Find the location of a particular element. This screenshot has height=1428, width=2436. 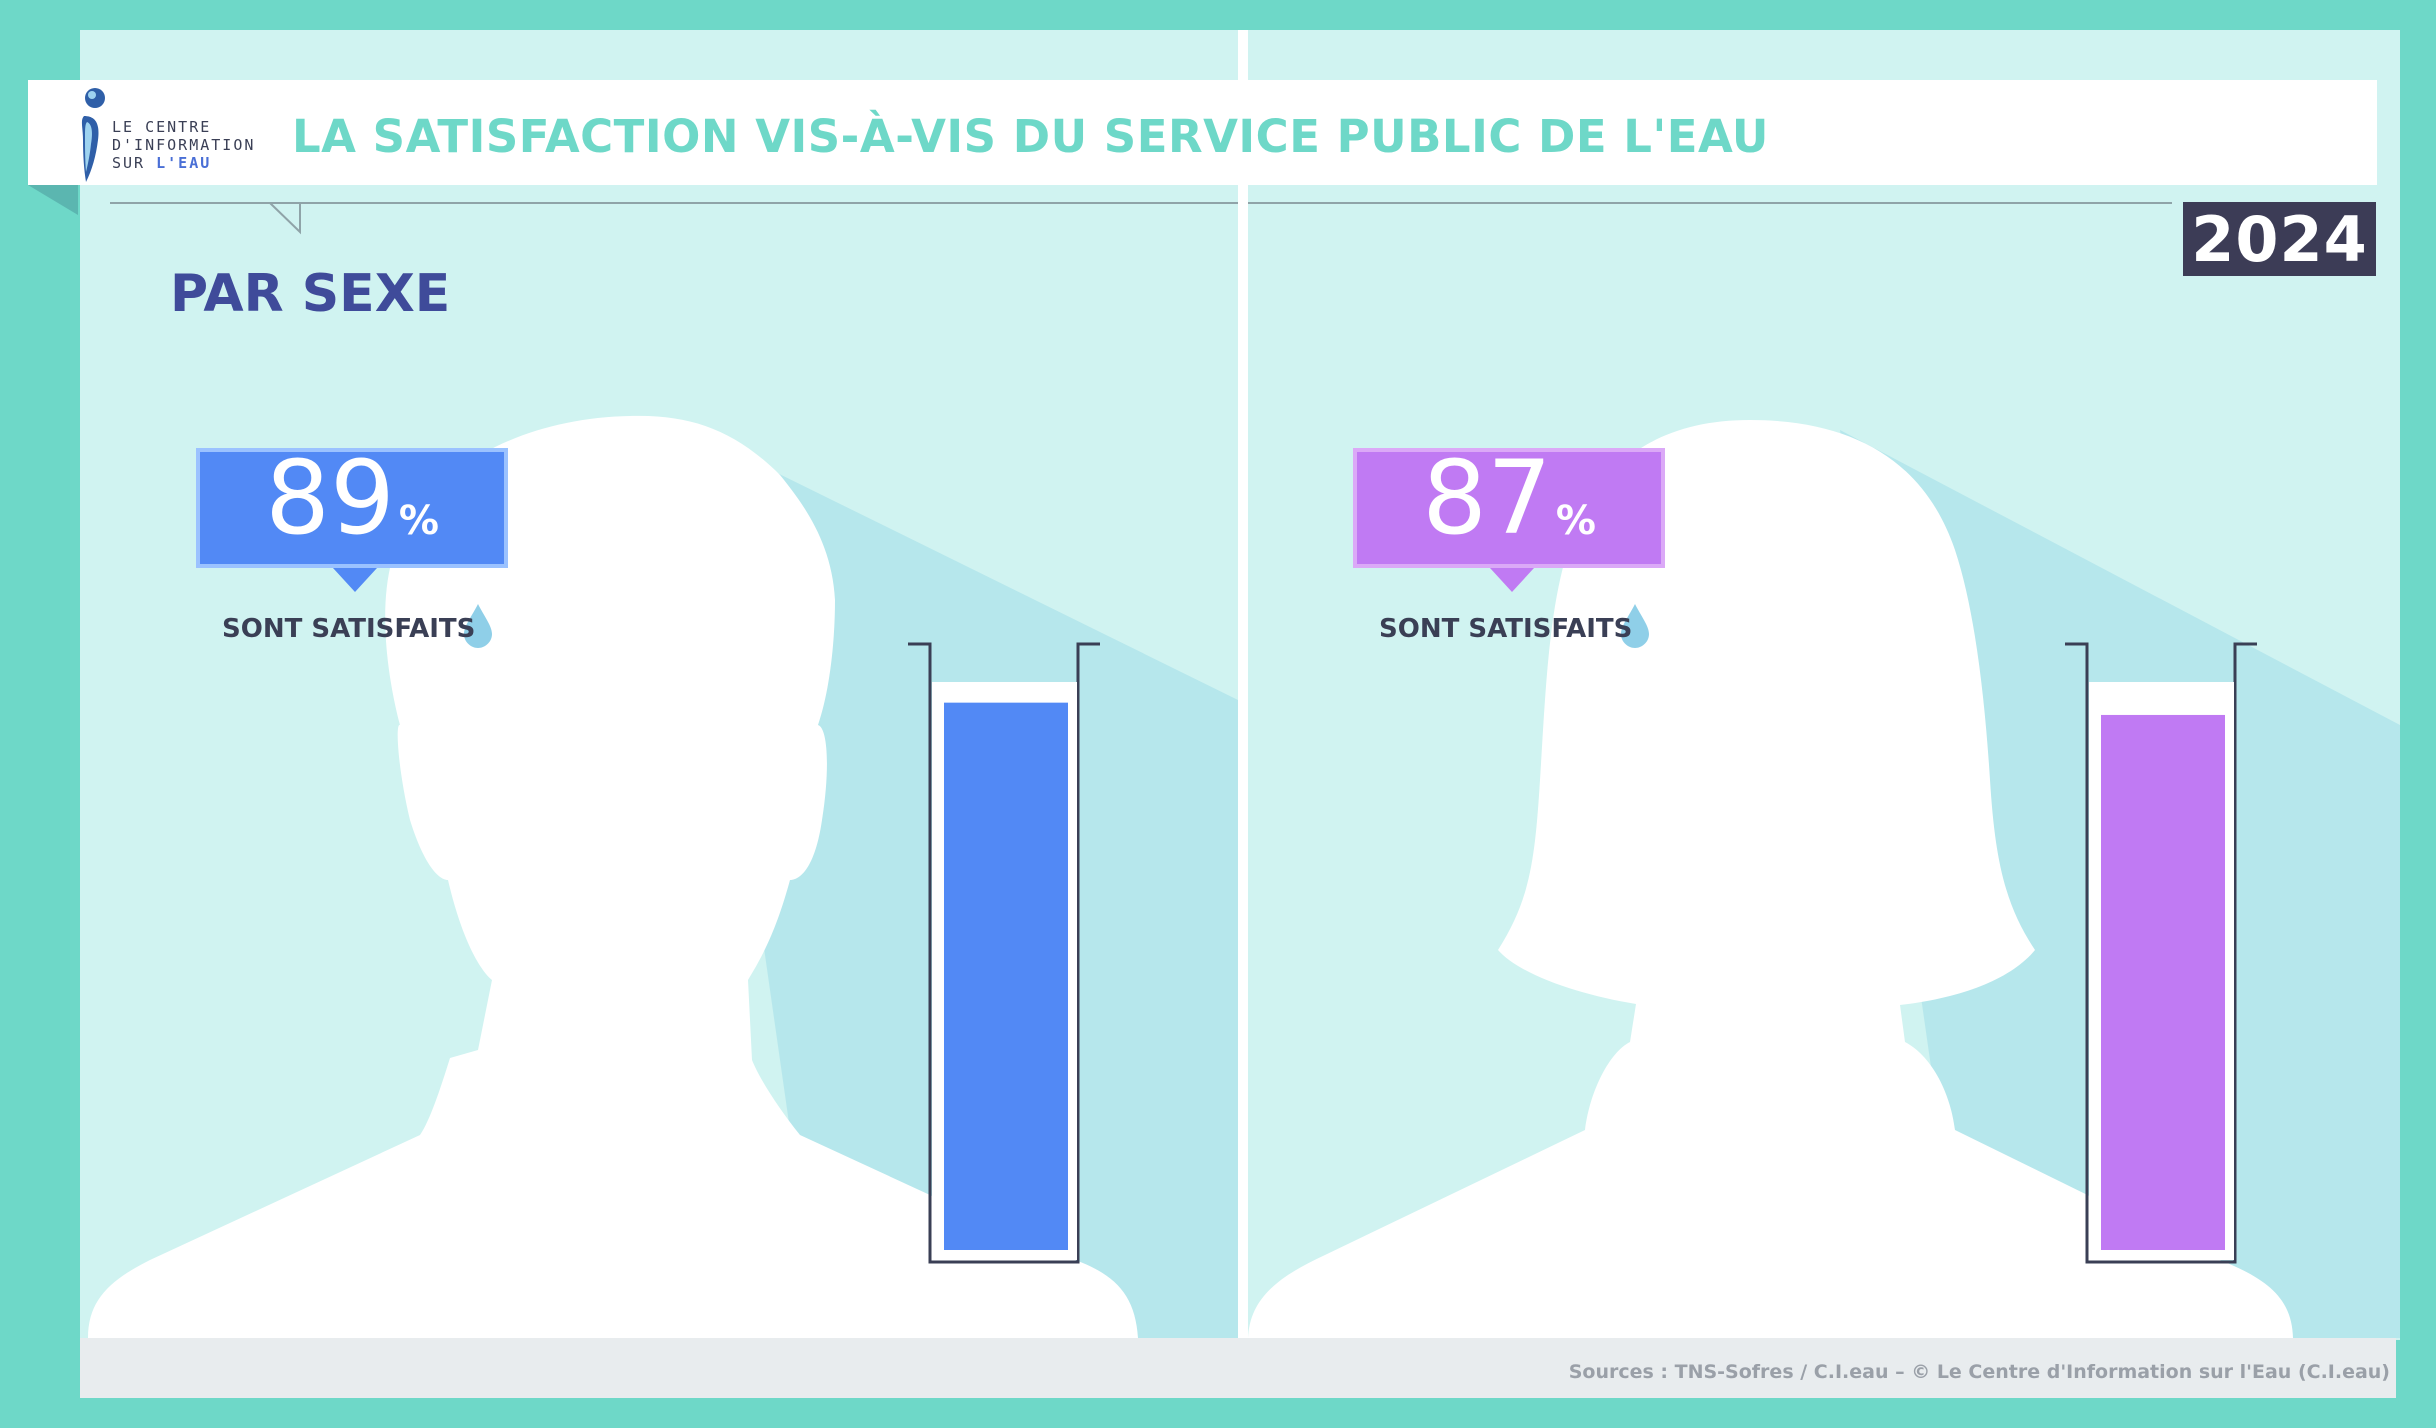

value-female: 87 is located at coordinates (1487, 498).